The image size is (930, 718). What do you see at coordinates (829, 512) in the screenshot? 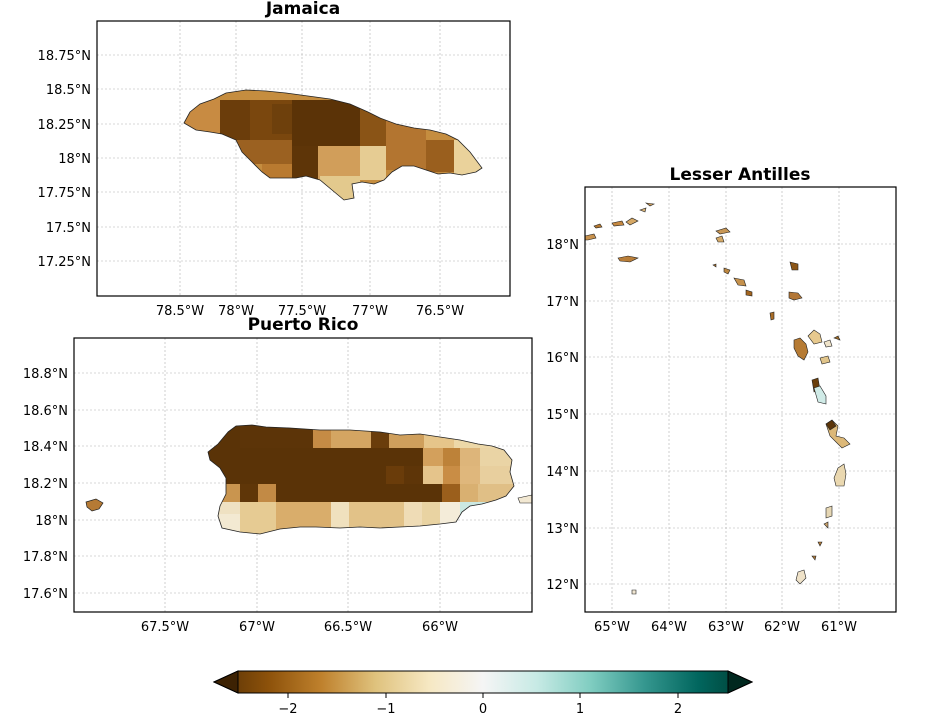
I see `island-st-vincent` at bounding box center [829, 512].